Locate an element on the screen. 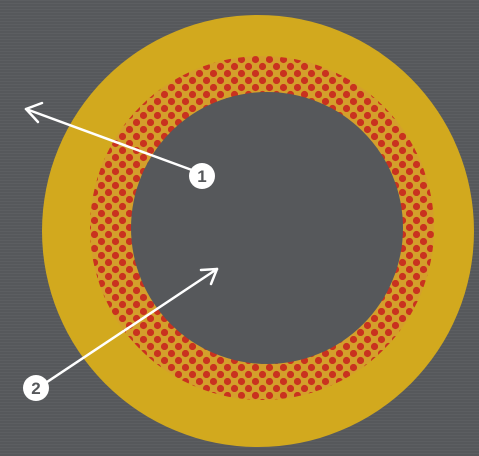 This screenshot has height=456, width=479. callout-2-number: 2 is located at coordinates (35, 388).